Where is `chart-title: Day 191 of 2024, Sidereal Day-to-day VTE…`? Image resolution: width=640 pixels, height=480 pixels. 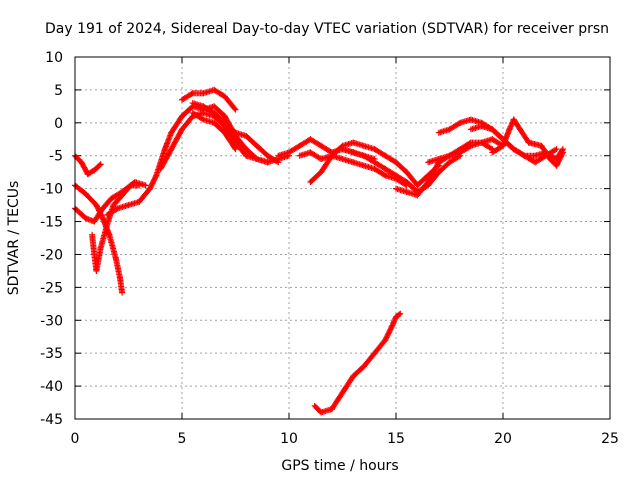 chart-title: Day 191 of 2024, Sidereal Day-to-day VTE… is located at coordinates (327, 29).